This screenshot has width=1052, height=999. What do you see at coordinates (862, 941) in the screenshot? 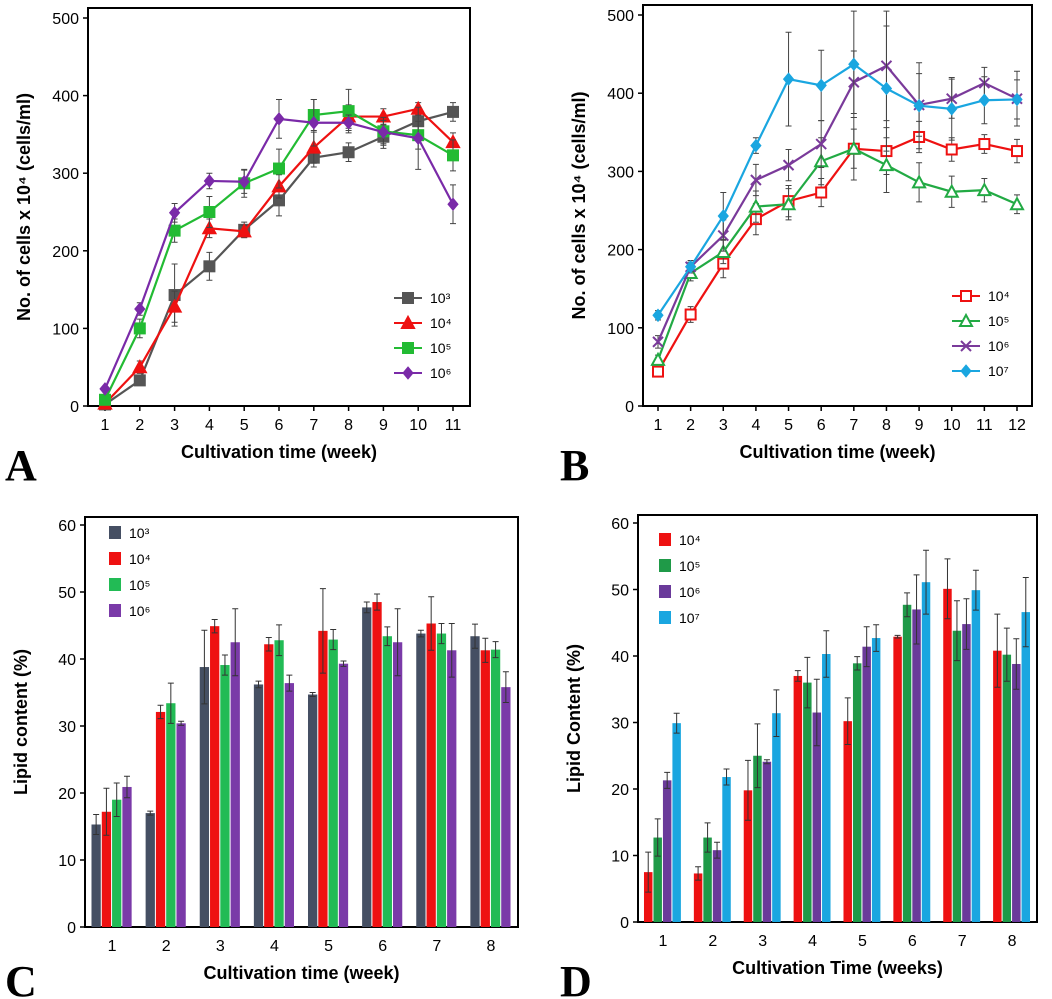
I see `x-tick-label: 5` at bounding box center [862, 941].